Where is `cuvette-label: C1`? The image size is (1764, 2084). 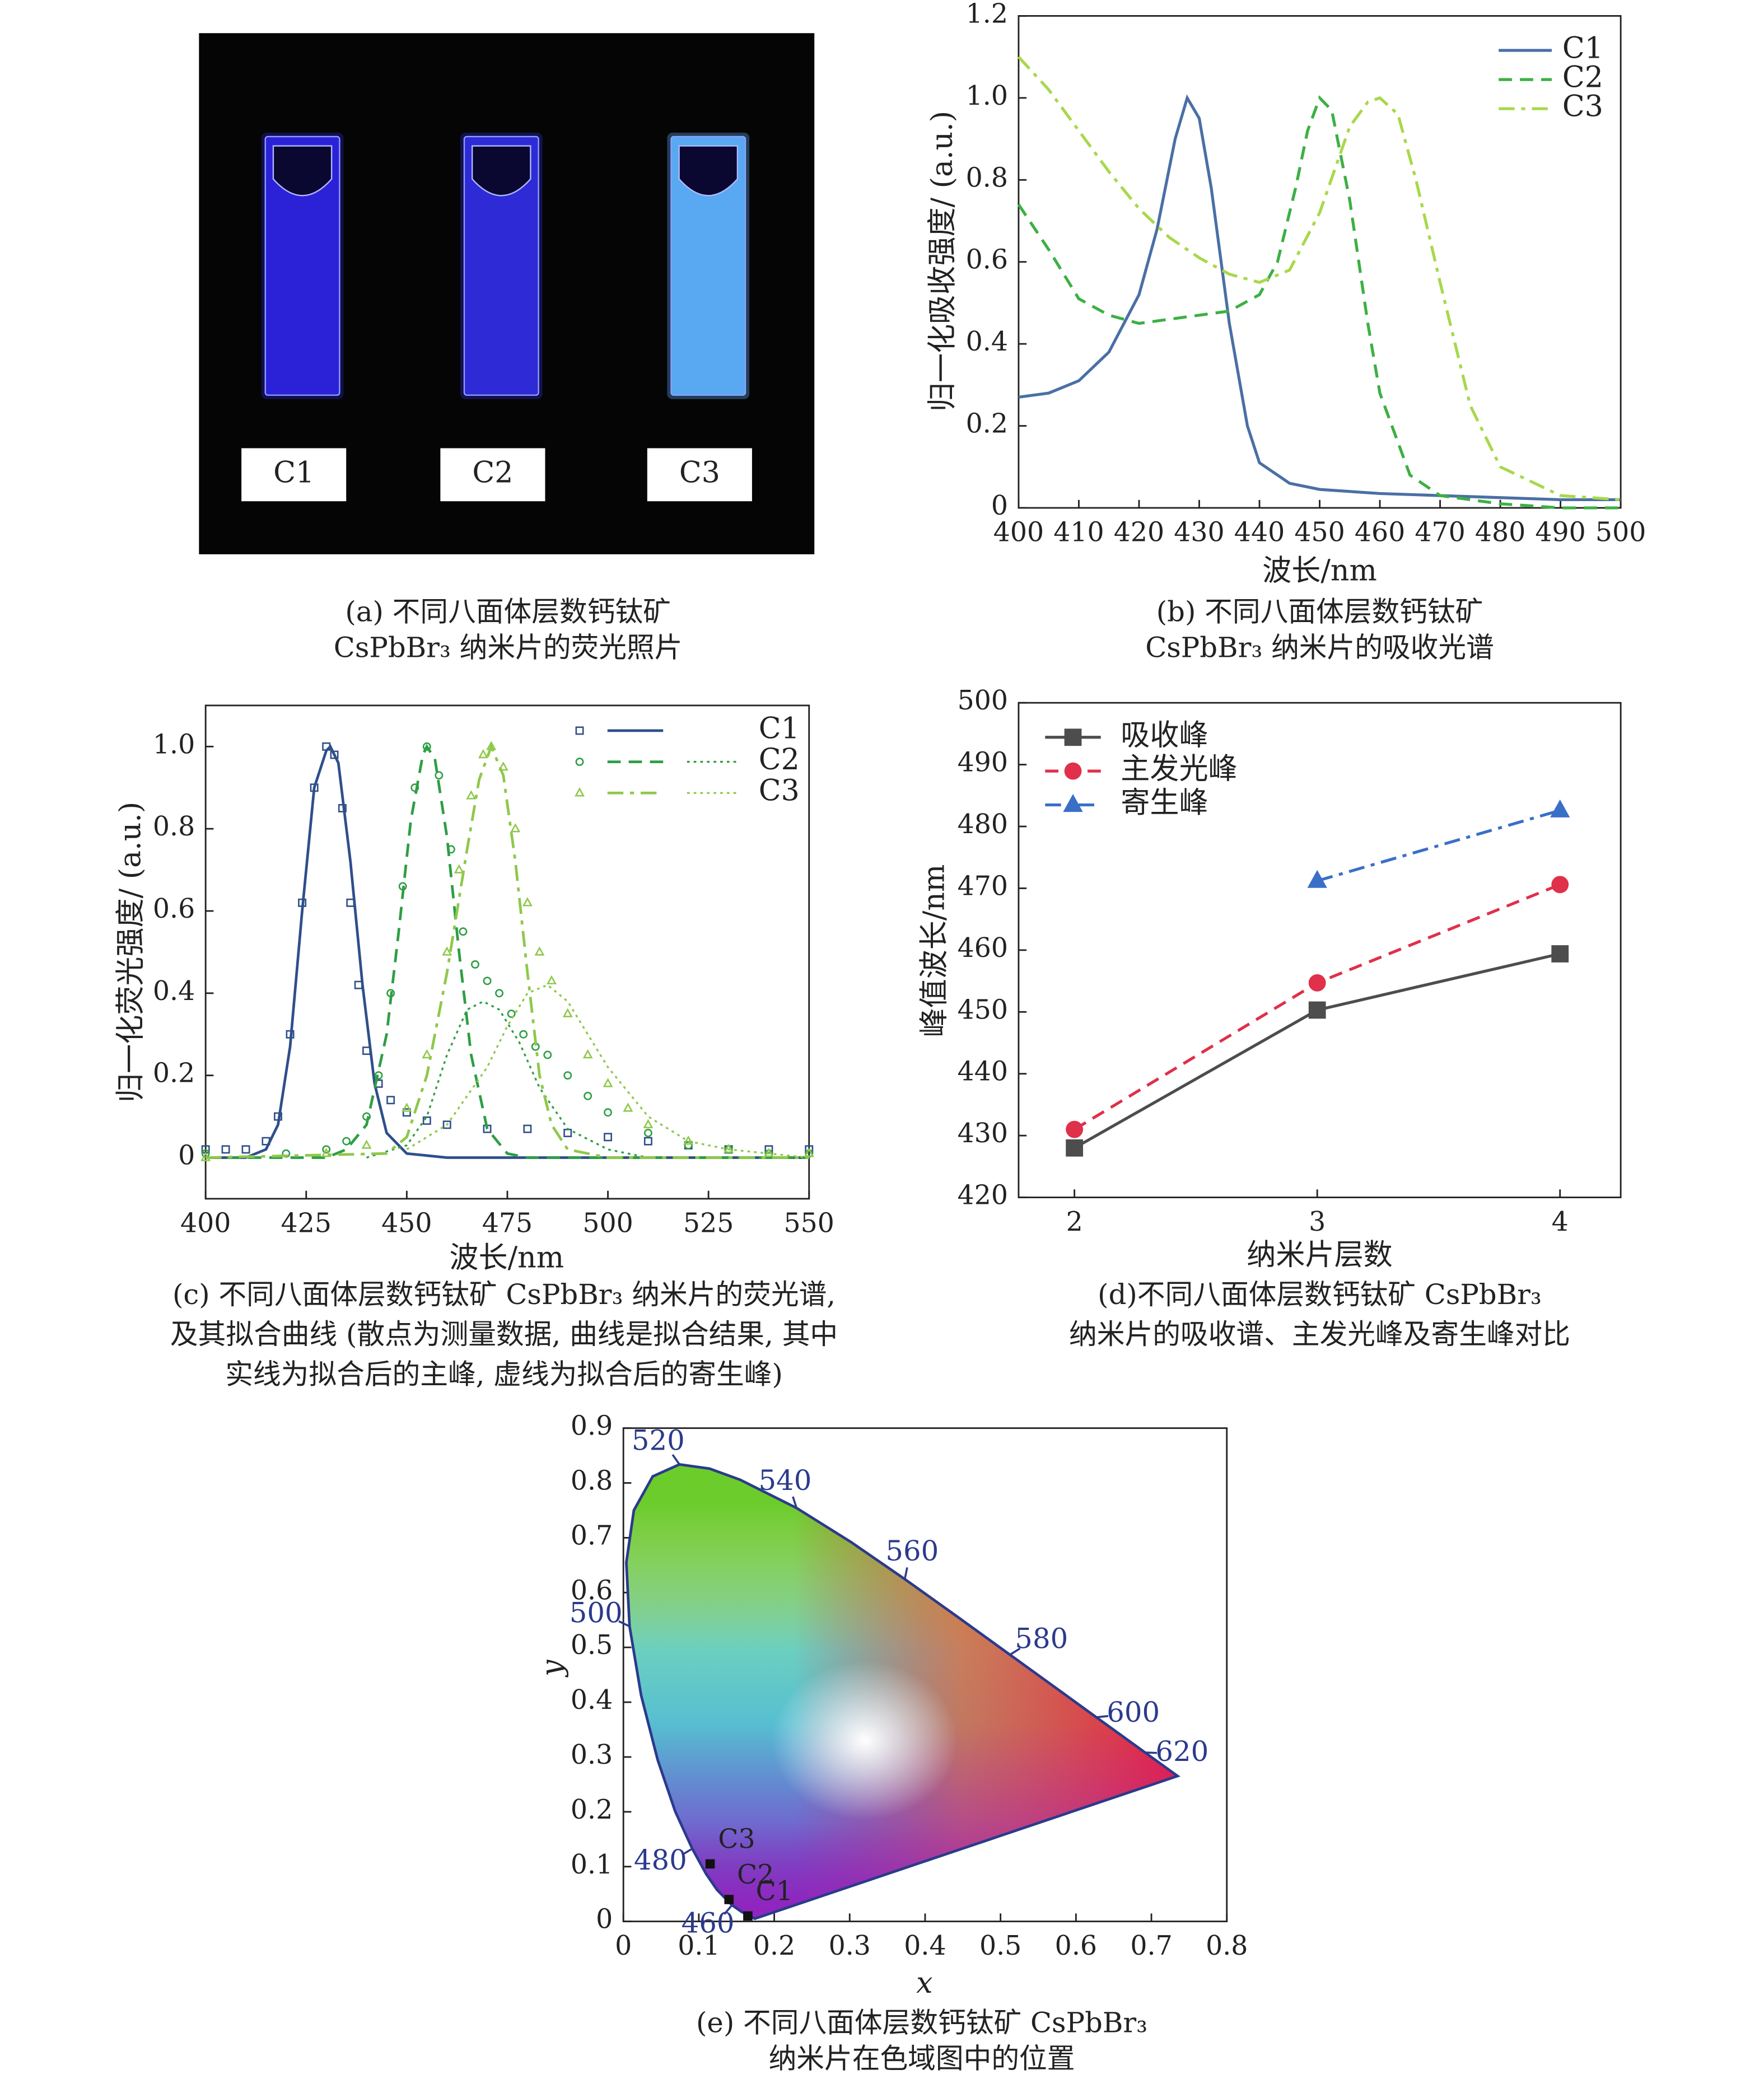 cuvette-label: C1 is located at coordinates (294, 472).